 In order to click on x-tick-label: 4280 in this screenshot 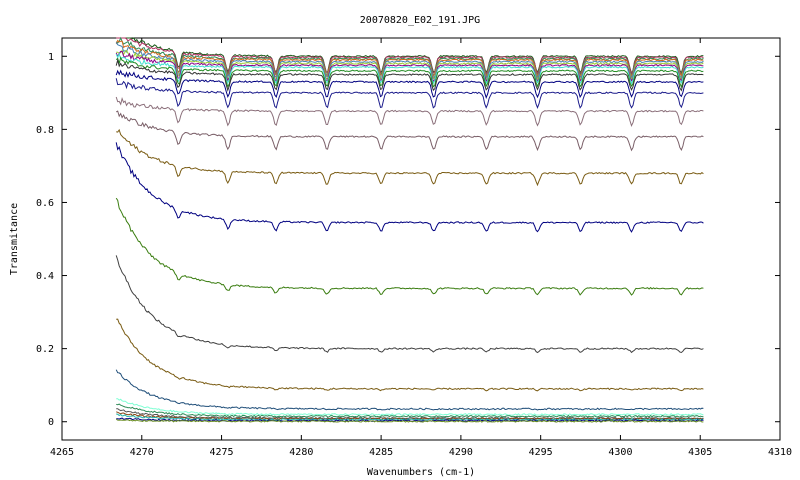, I will do `click(301, 452)`.